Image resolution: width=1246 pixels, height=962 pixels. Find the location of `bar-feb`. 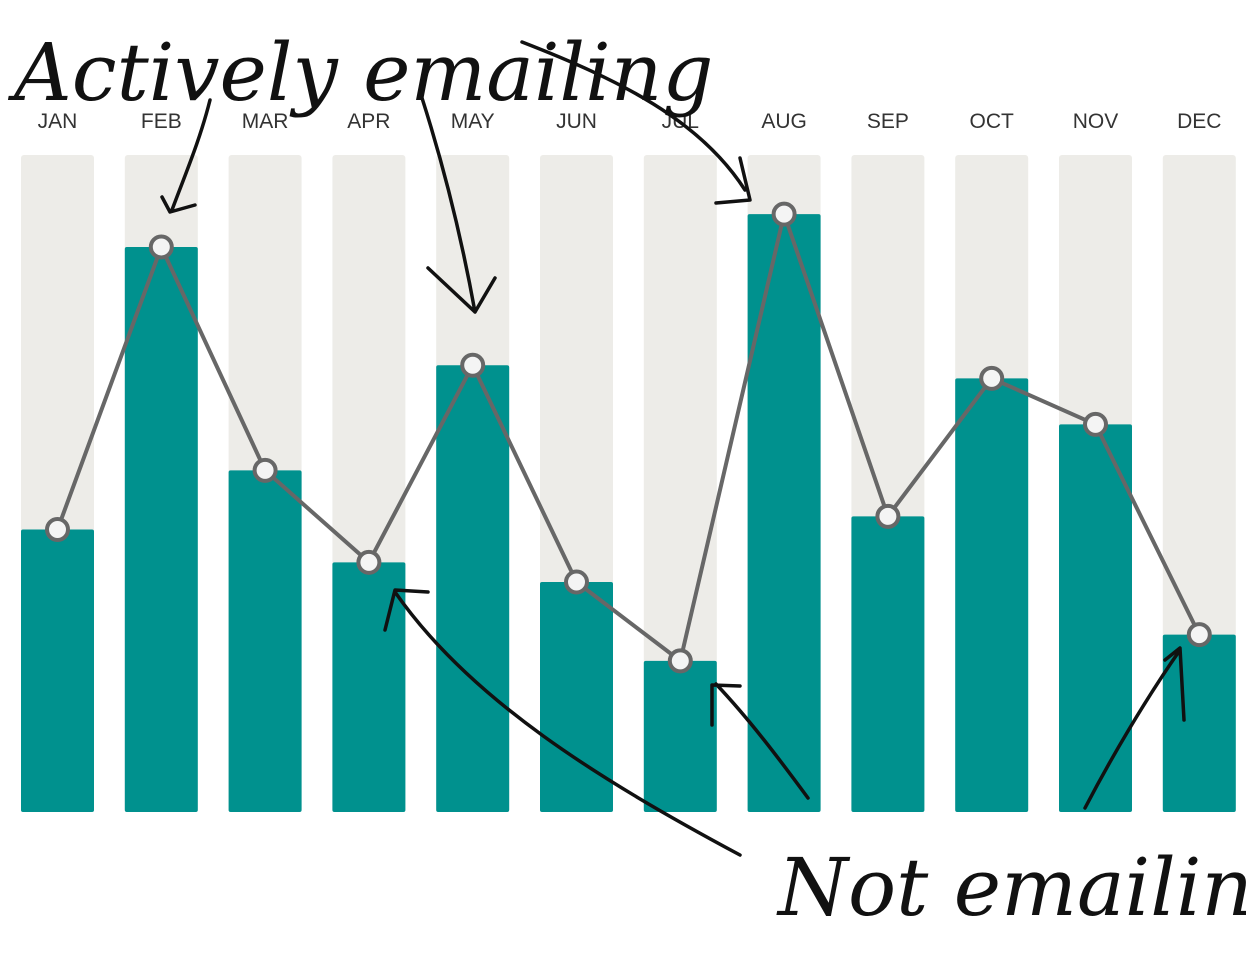

bar-feb is located at coordinates (161, 529).